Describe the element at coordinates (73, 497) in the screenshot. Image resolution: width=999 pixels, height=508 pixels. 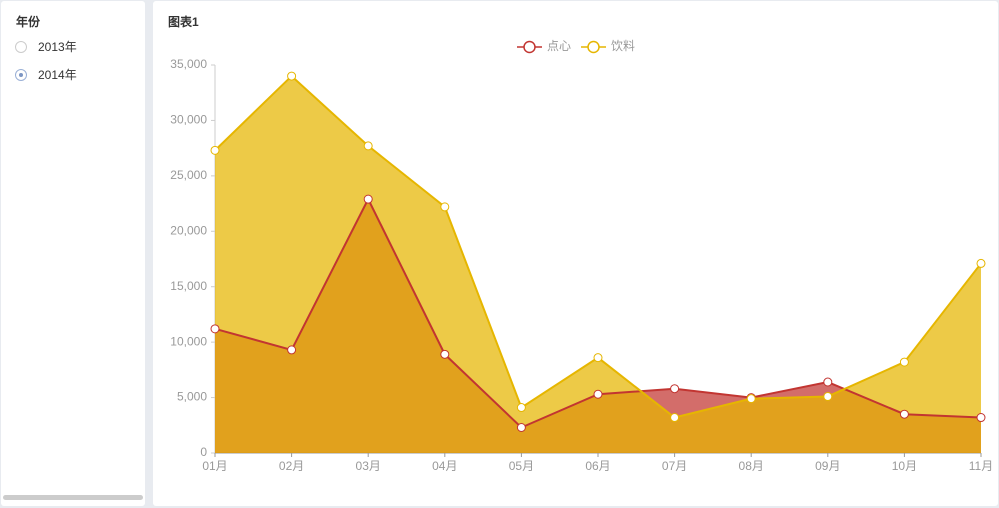
I see `scrollbar` at that location.